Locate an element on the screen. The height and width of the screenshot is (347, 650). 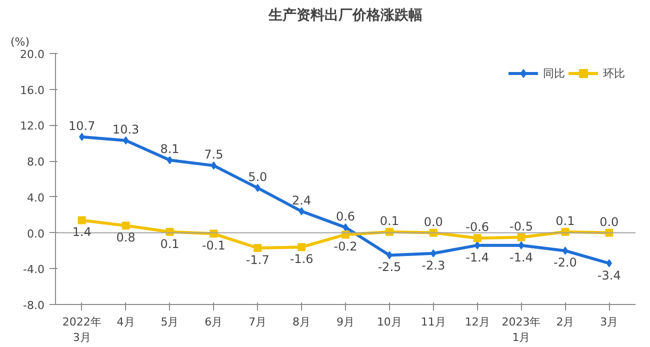
data-label: -0.1 is located at coordinates (214, 245).